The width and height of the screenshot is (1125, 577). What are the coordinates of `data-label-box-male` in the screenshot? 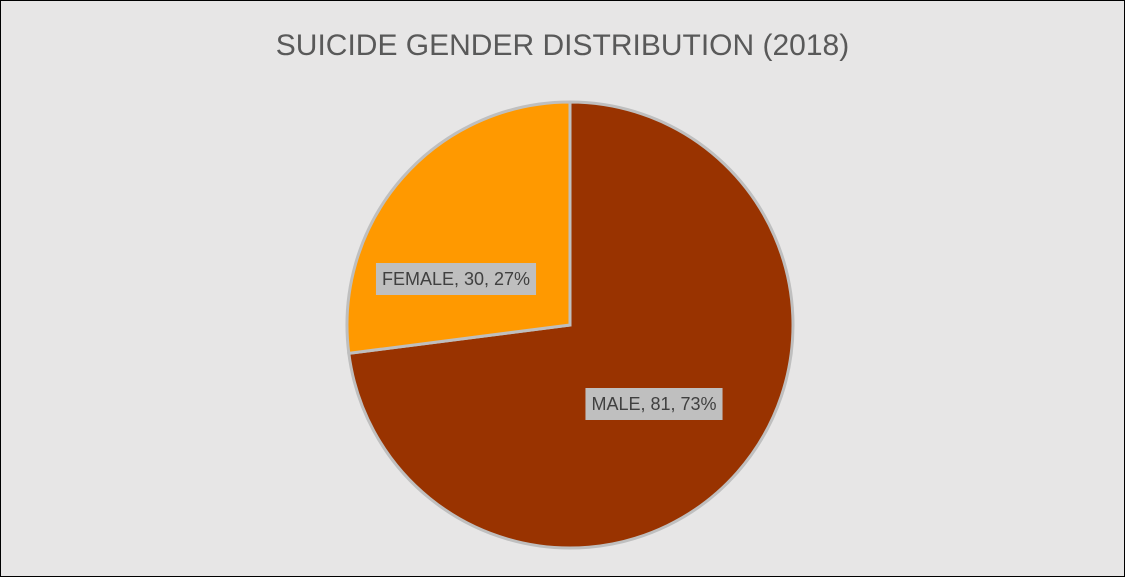 It's located at (654, 404).